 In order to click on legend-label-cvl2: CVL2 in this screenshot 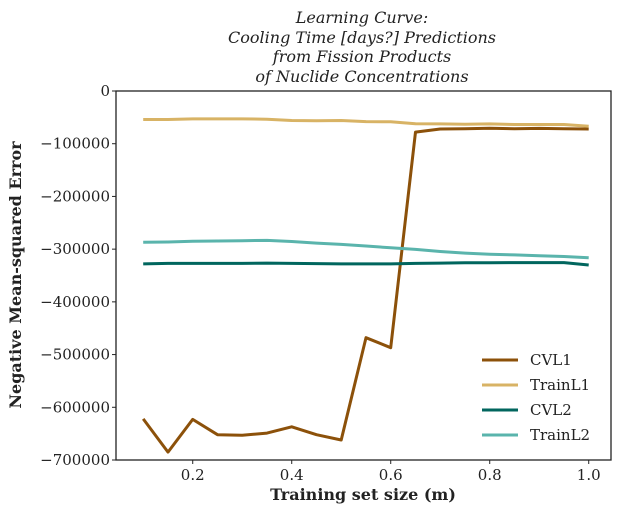, I will do `click(551, 410)`.